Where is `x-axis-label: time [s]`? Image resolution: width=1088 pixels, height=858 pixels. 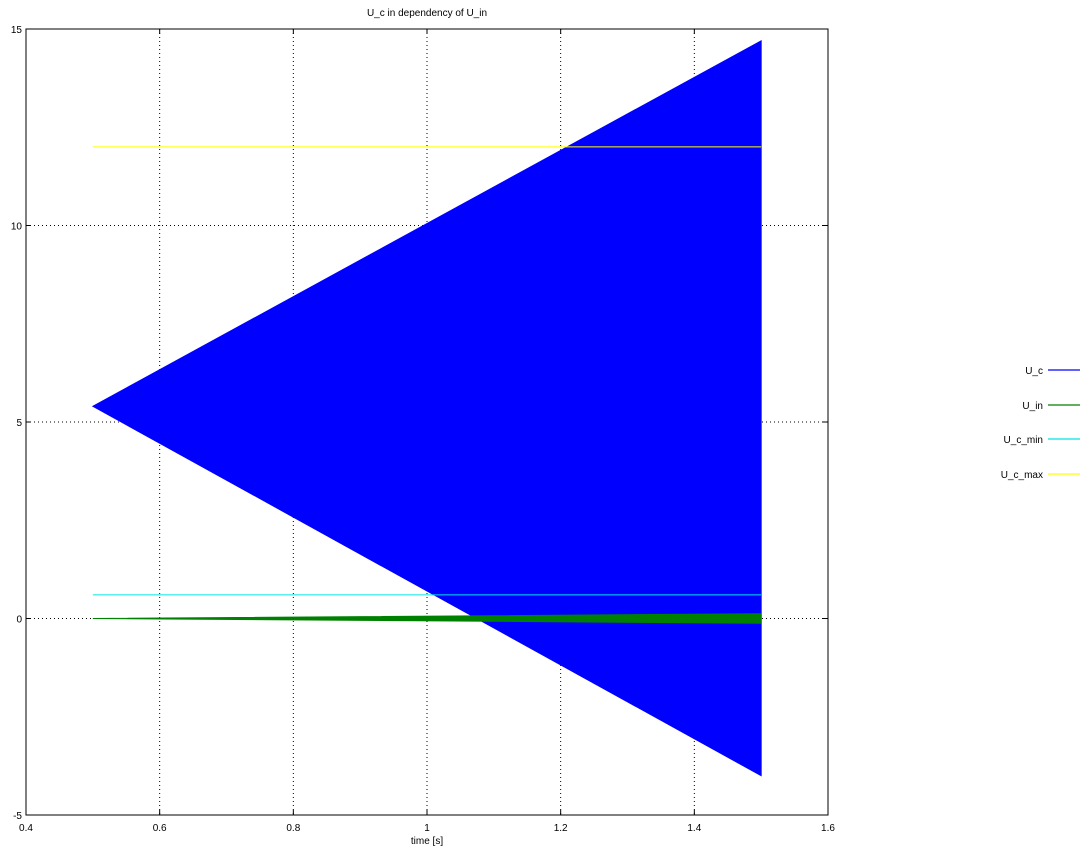 x-axis-label: time [s] is located at coordinates (427, 841).